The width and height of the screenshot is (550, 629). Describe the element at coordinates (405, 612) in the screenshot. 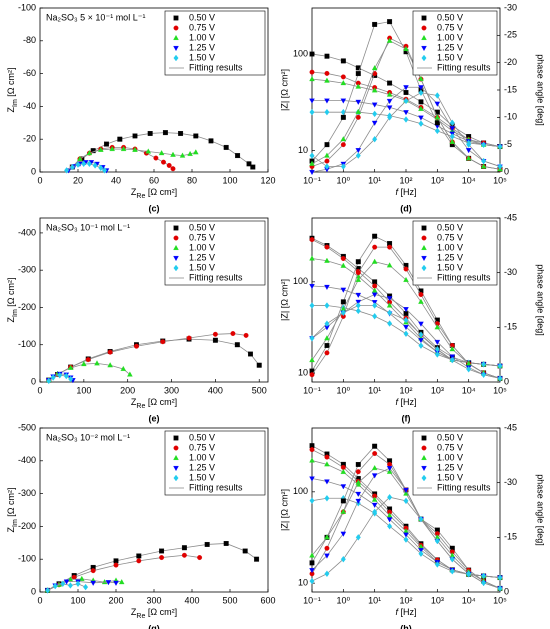

I see `x-axis-label: f [Hz]` at that location.